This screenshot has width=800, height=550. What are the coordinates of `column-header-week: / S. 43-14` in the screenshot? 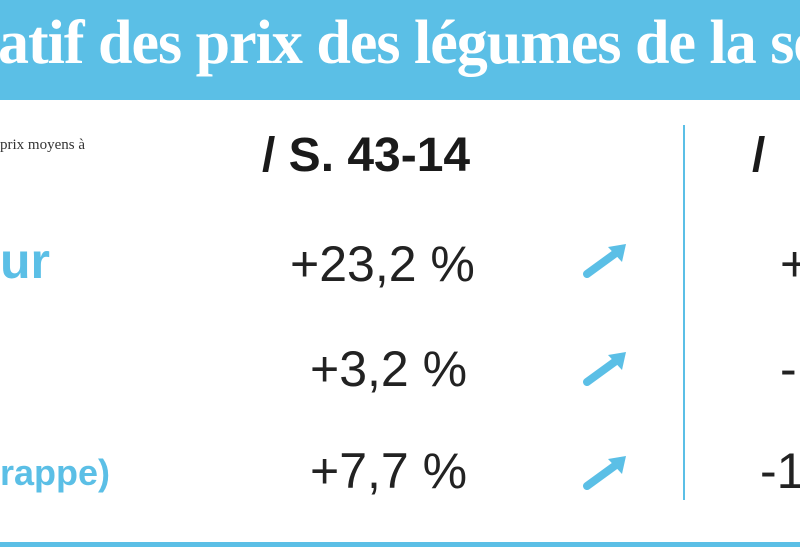 It's located at (366, 155).